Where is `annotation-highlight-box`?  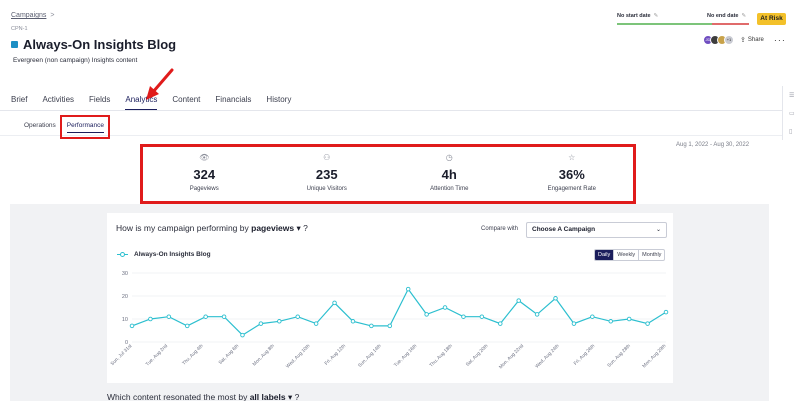 annotation-highlight-box is located at coordinates (85, 127).